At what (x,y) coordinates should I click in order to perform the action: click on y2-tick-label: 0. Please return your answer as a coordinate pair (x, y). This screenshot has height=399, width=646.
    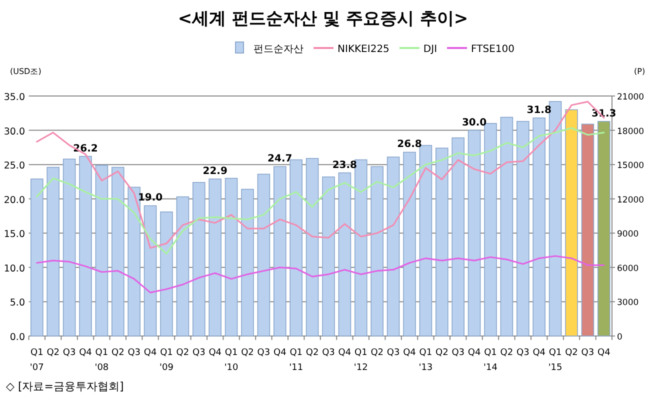
    Looking at the image, I should click on (619, 337).